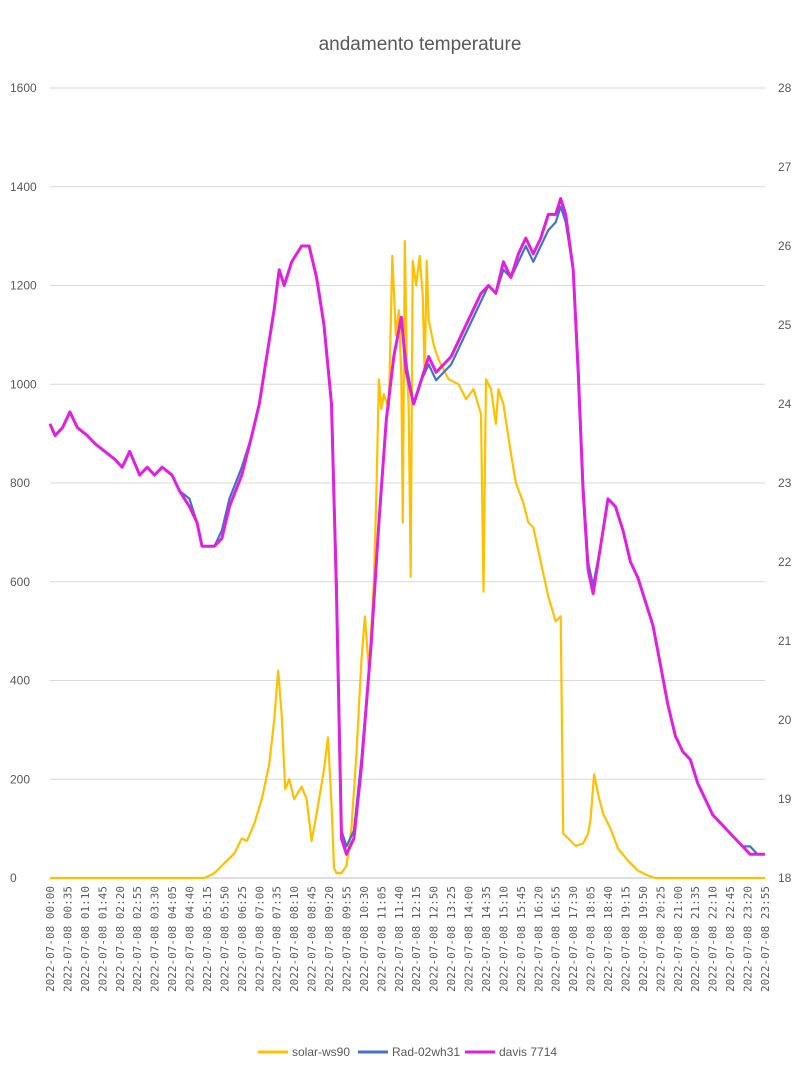 The image size is (810, 1073). Describe the element at coordinates (420, 44) in the screenshot. I see `chart-title: andamento temperature` at that location.